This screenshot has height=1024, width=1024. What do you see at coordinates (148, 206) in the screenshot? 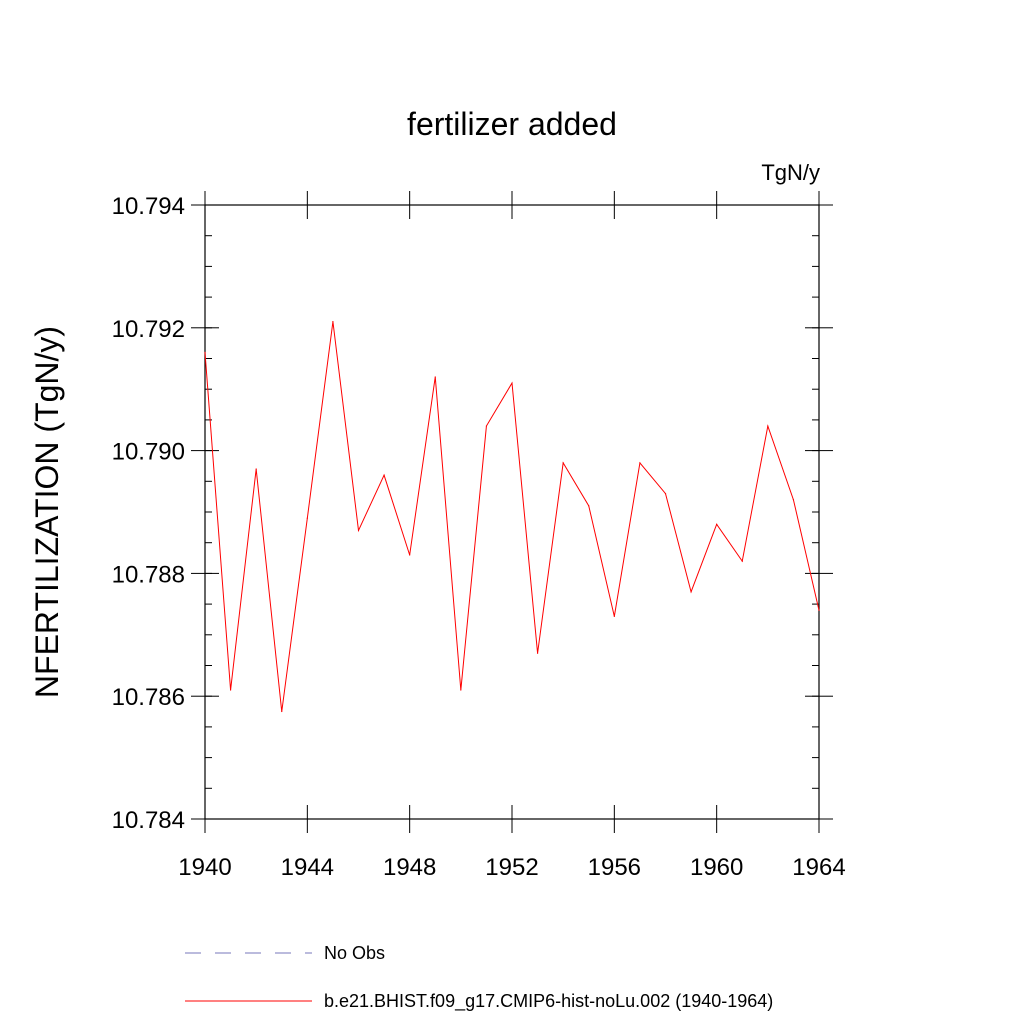
I see `y-tick-label: 10.794` at bounding box center [148, 206].